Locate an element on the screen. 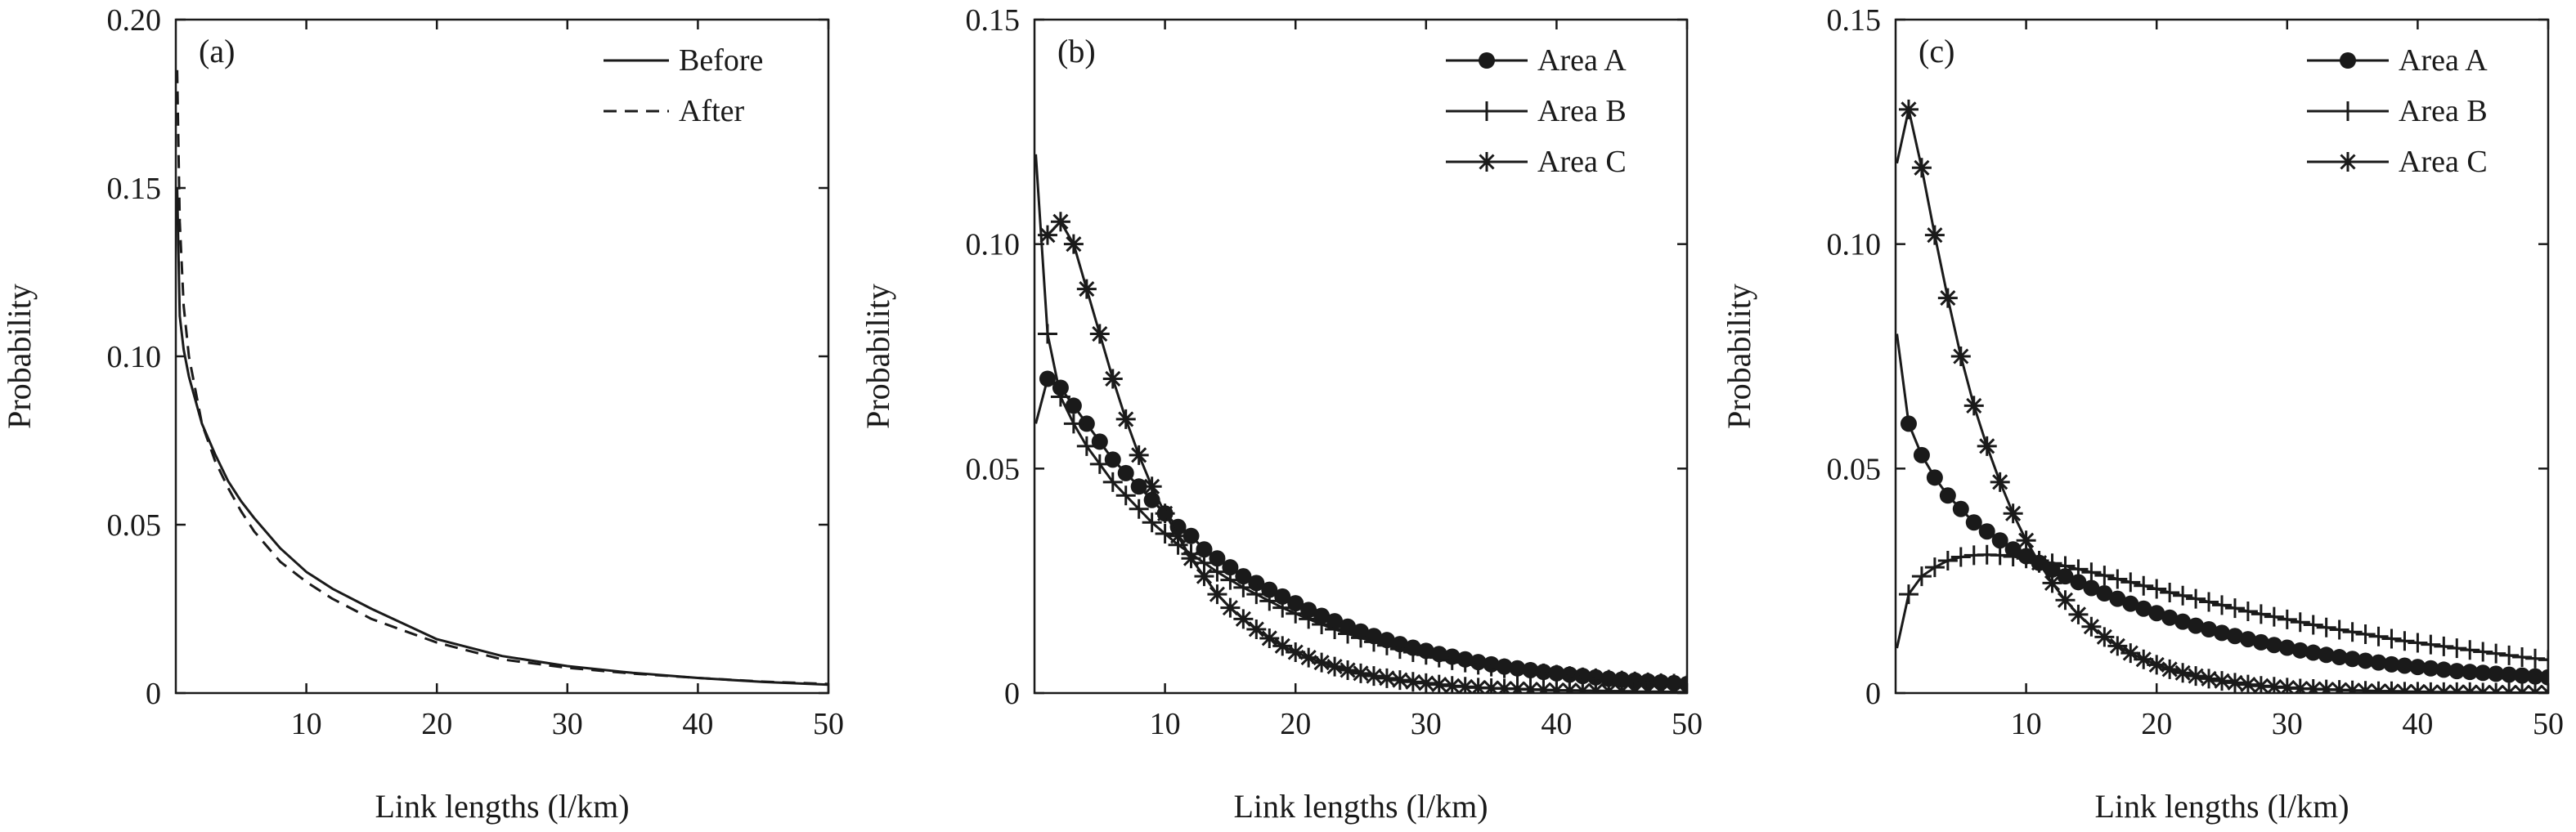 This screenshot has height=832, width=2576. x-tick-label: 30 is located at coordinates (568, 724).